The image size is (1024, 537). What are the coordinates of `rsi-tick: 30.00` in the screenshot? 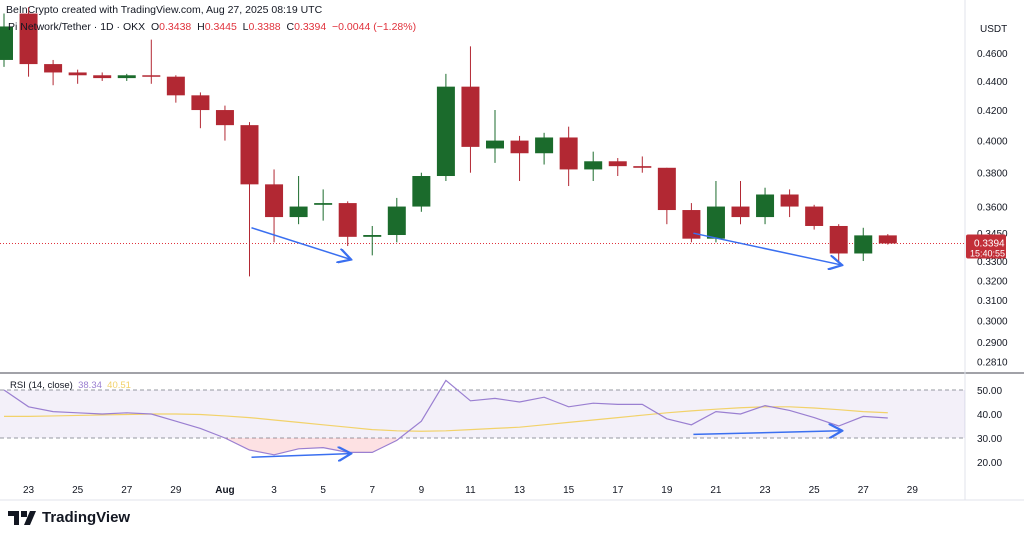 It's located at (989, 439).